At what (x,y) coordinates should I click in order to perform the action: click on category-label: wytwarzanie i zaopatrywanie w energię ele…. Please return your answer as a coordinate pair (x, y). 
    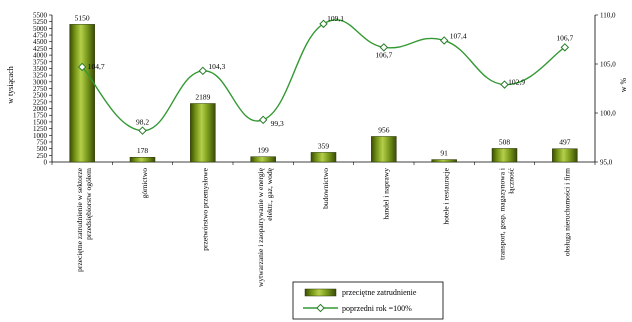
    Looking at the image, I should click on (265, 227).